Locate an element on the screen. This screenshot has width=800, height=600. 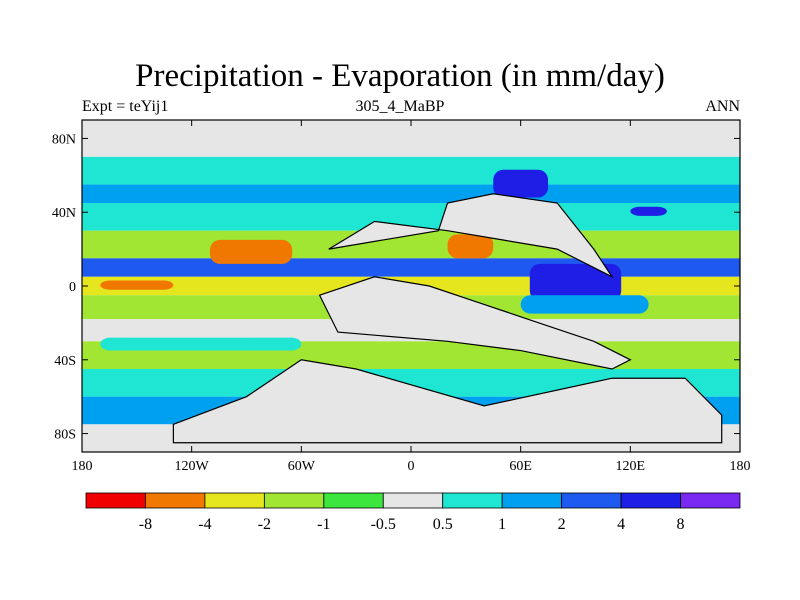
colorbar-label: -0.5 is located at coordinates (383, 524).